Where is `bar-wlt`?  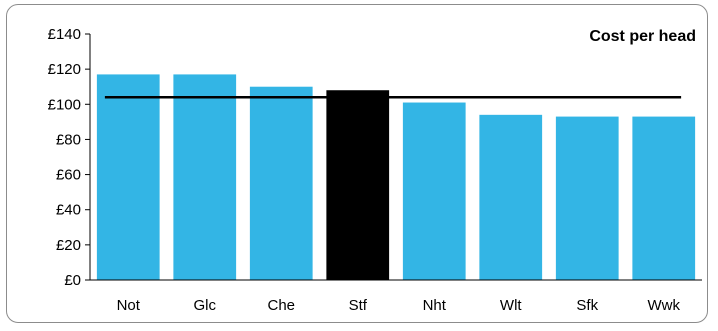
bar-wlt is located at coordinates (511, 197).